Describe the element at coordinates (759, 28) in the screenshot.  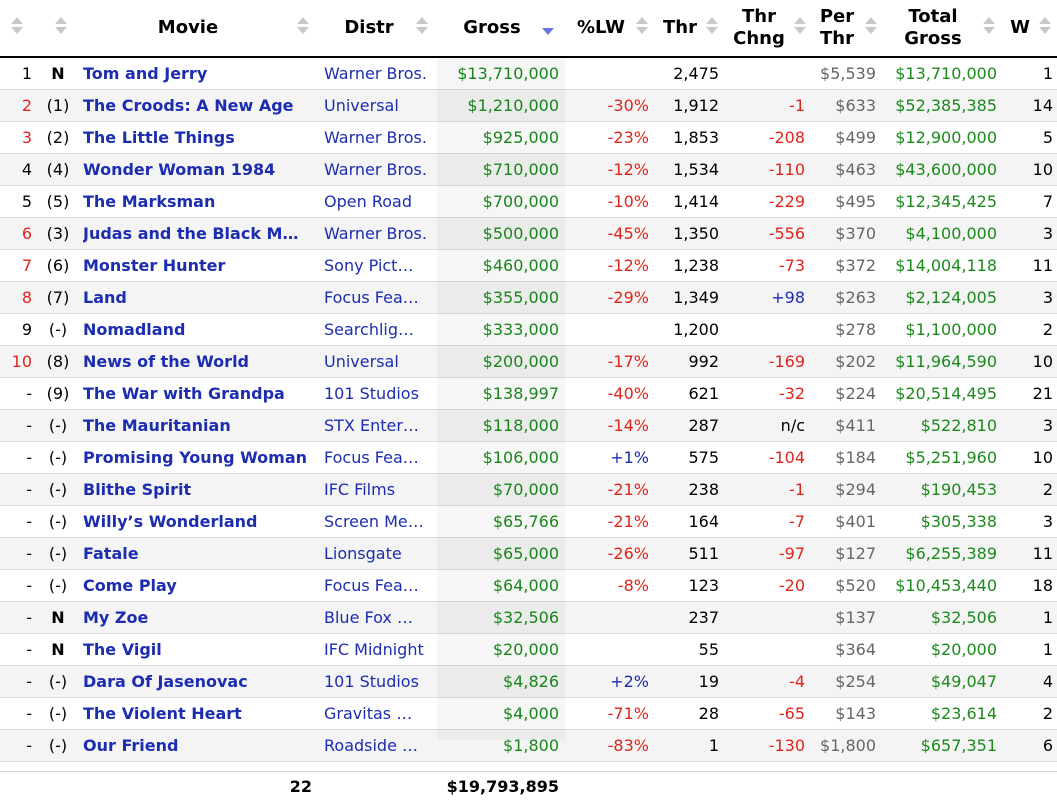
I see `header-thr-chng: Thr Chng` at that location.